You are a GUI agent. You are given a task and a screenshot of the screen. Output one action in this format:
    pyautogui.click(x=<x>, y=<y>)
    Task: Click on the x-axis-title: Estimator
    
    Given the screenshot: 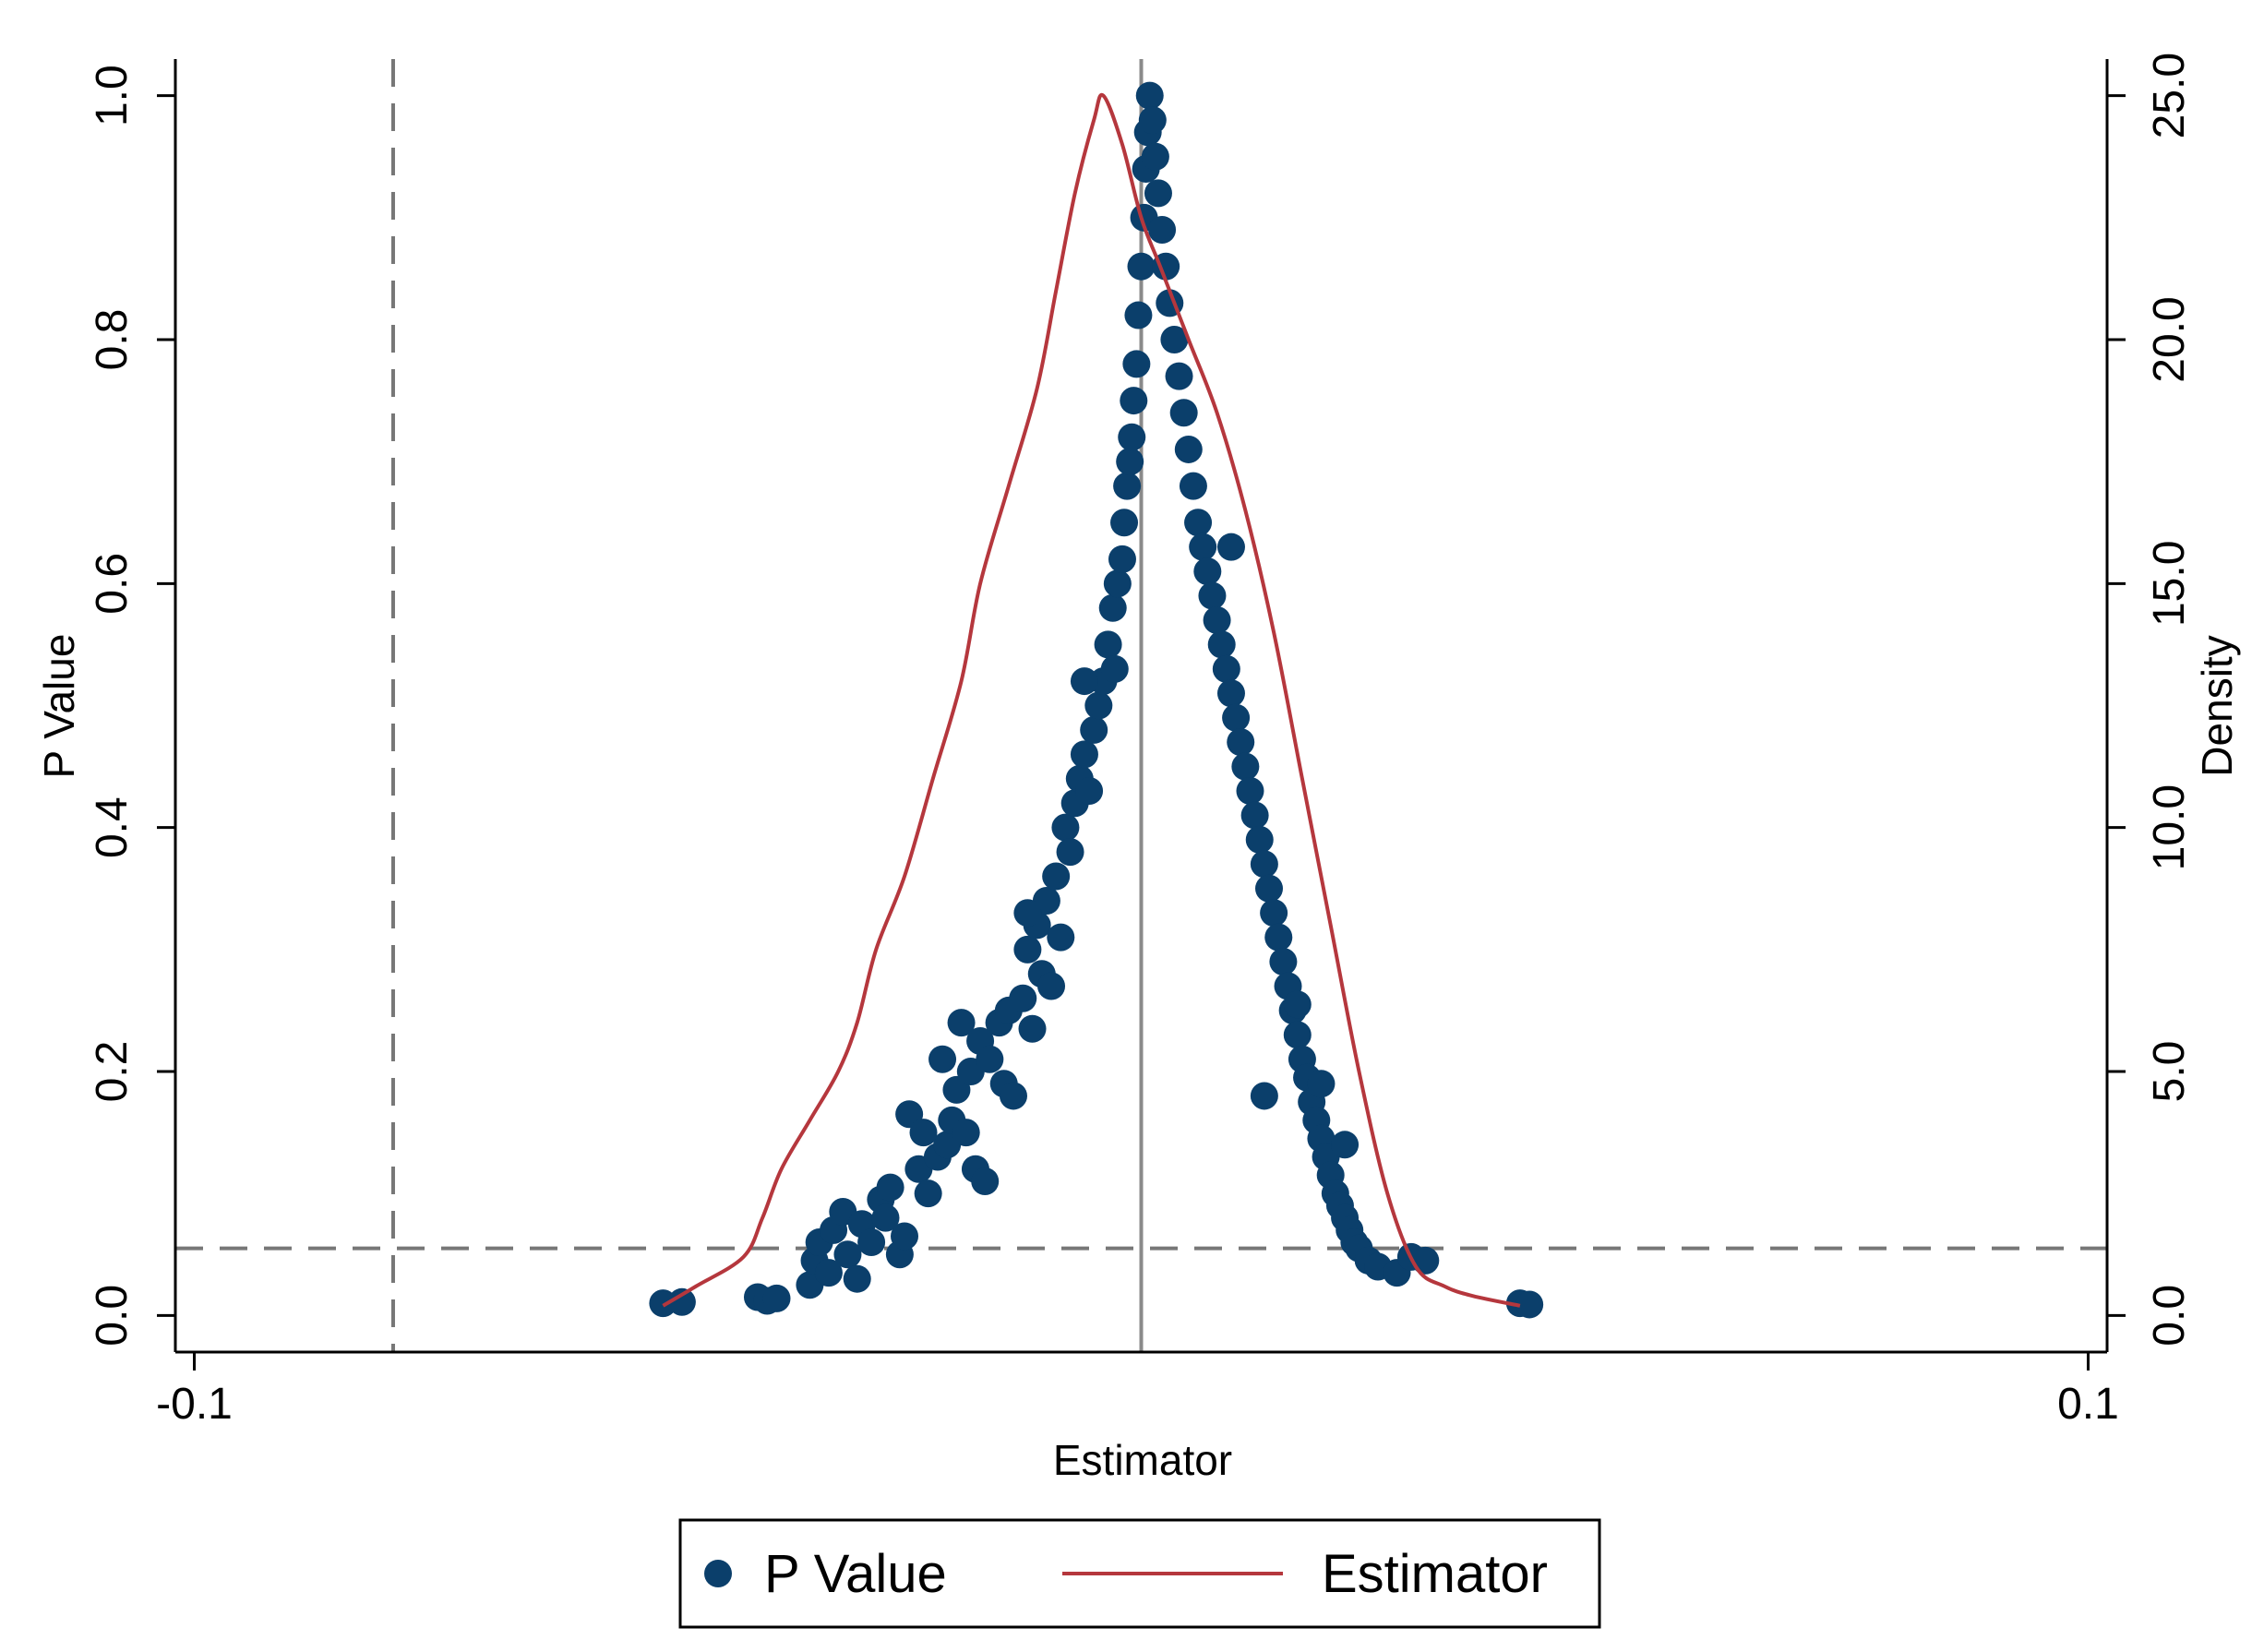 What is the action you would take?
    pyautogui.click(x=1142, y=1460)
    